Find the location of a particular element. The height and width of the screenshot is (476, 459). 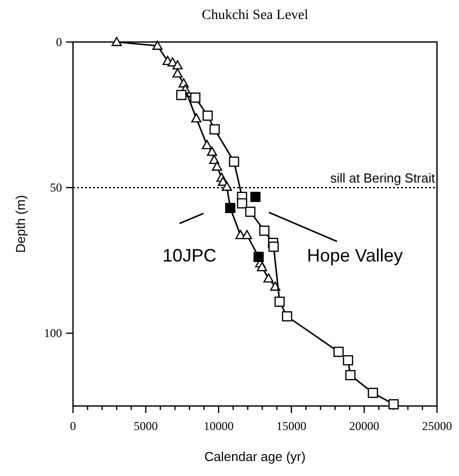

ref-line-label: sill at Bering Strait is located at coordinates (383, 178).